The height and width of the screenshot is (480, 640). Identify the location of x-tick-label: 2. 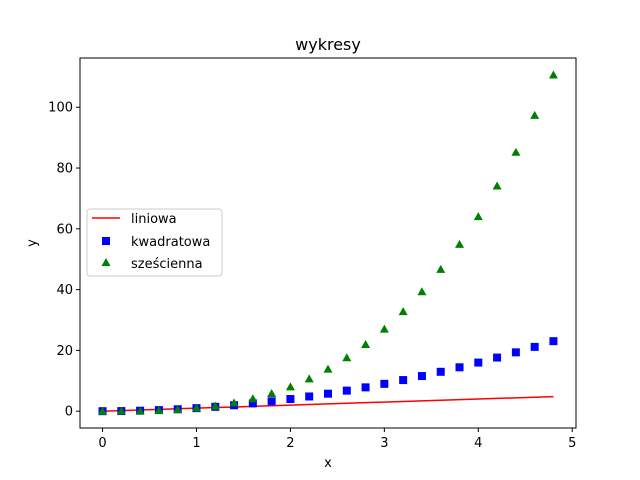
(290, 443).